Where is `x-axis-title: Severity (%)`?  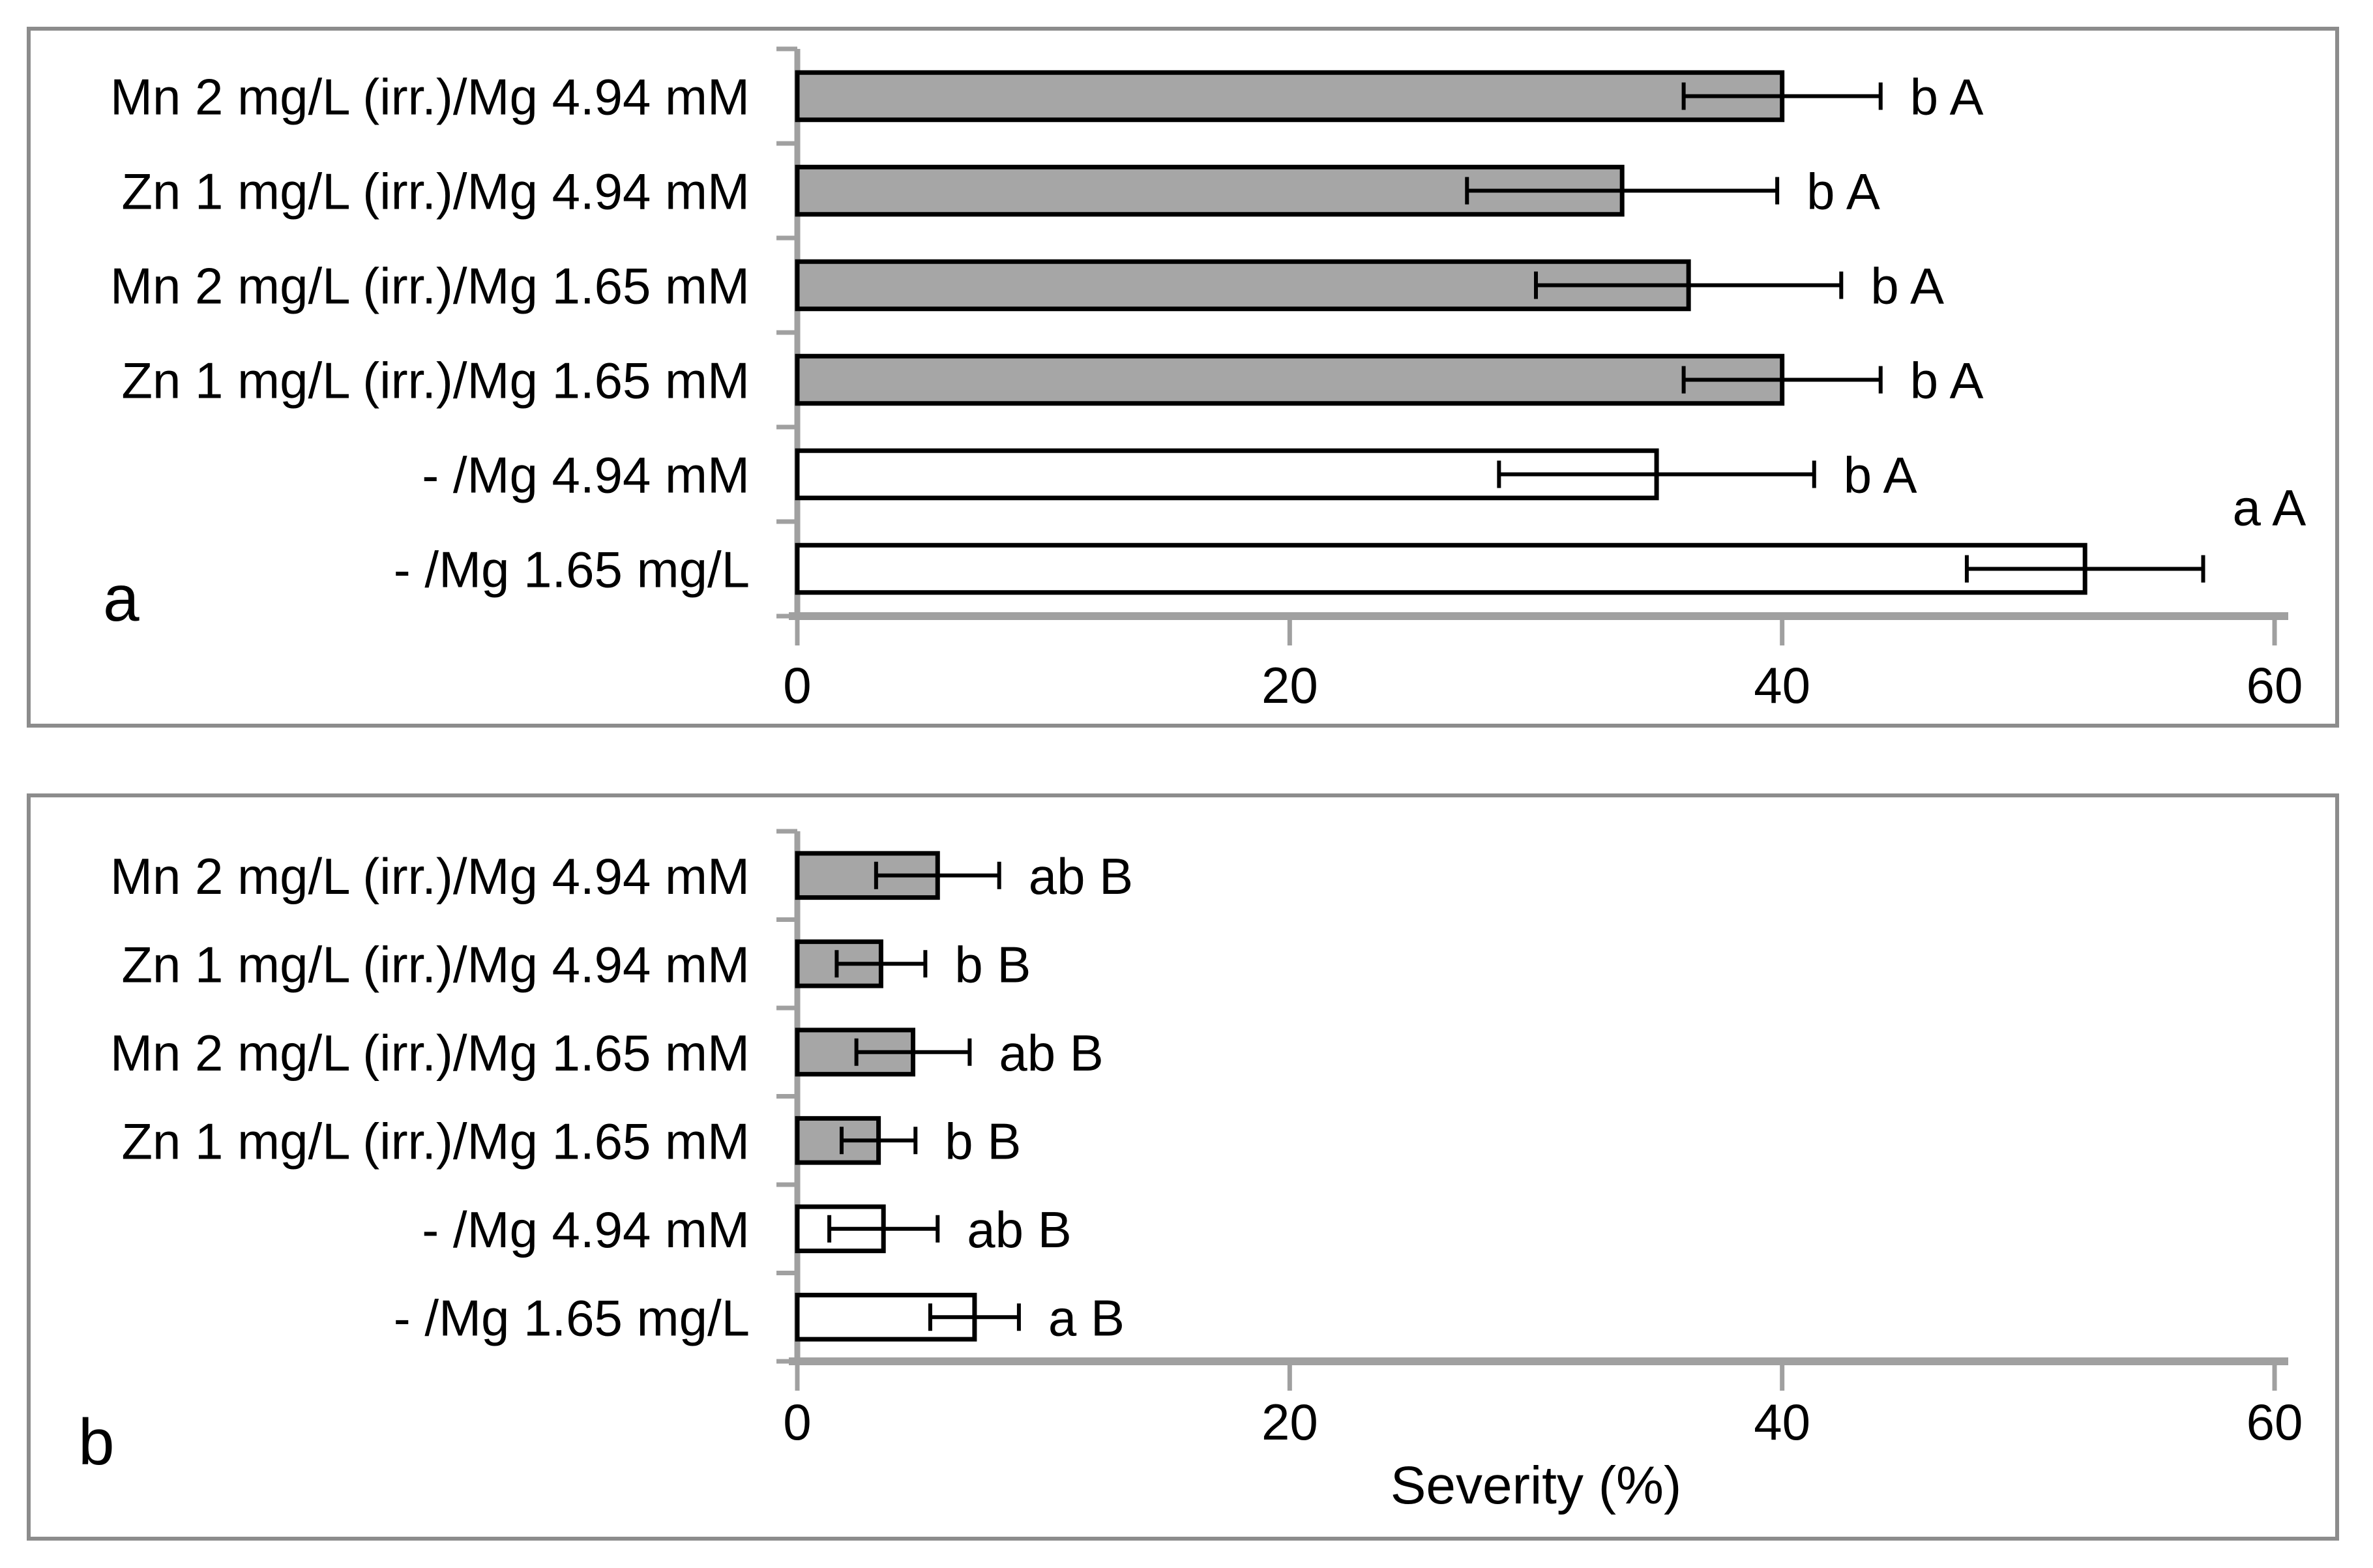
x-axis-title: Severity (%) is located at coordinates (1536, 1486).